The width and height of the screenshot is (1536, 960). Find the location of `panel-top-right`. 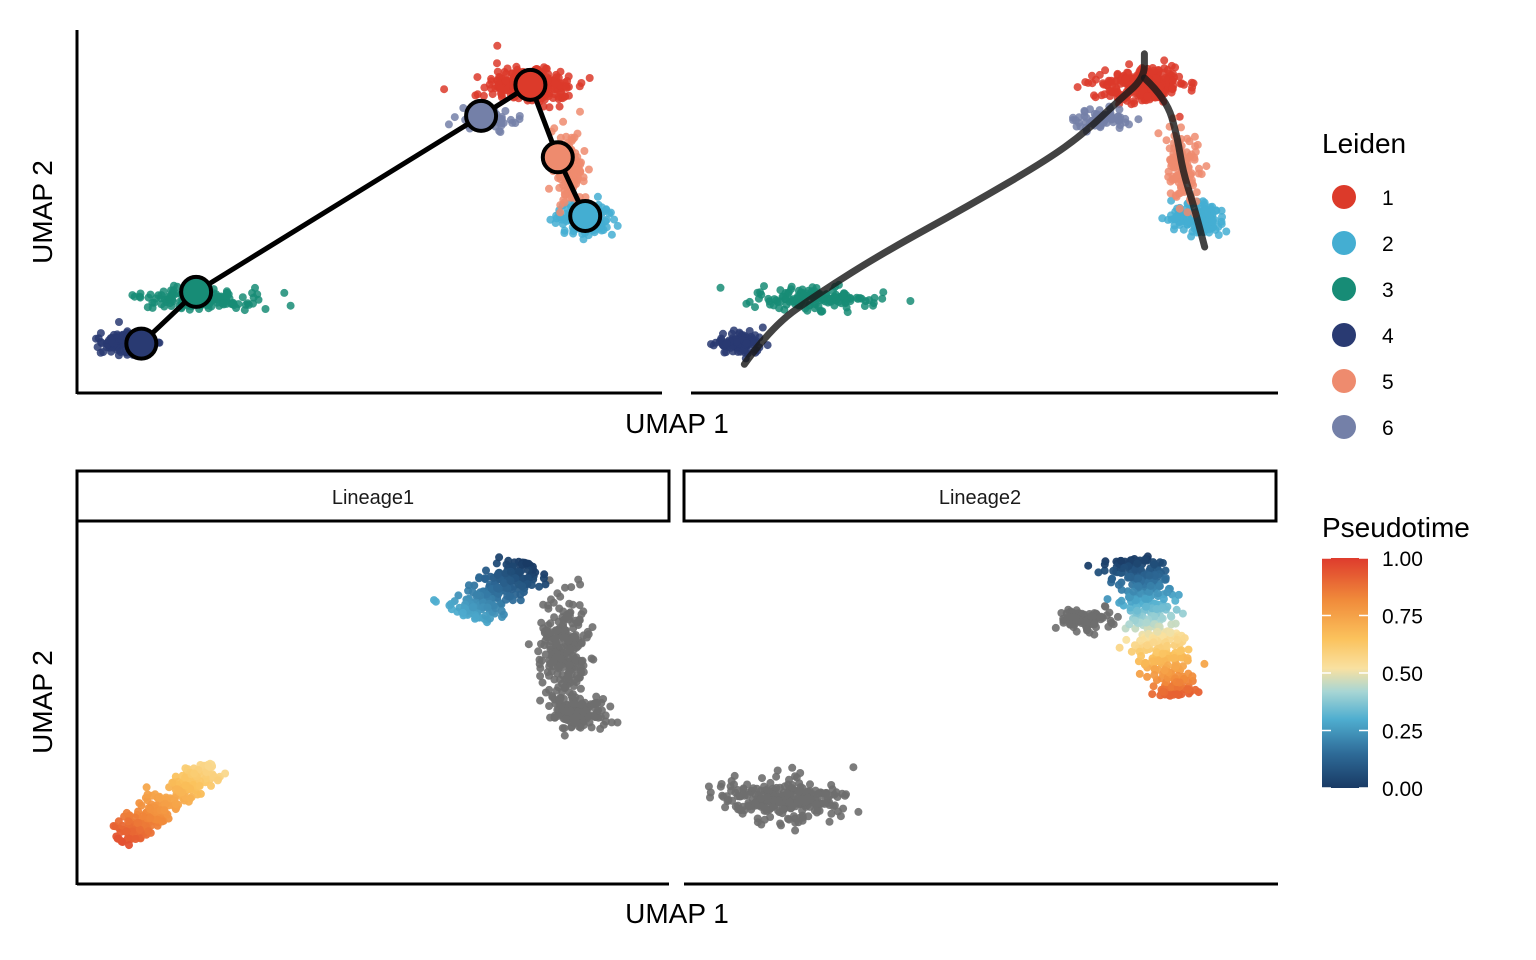

panel-top-right is located at coordinates (984, 222).